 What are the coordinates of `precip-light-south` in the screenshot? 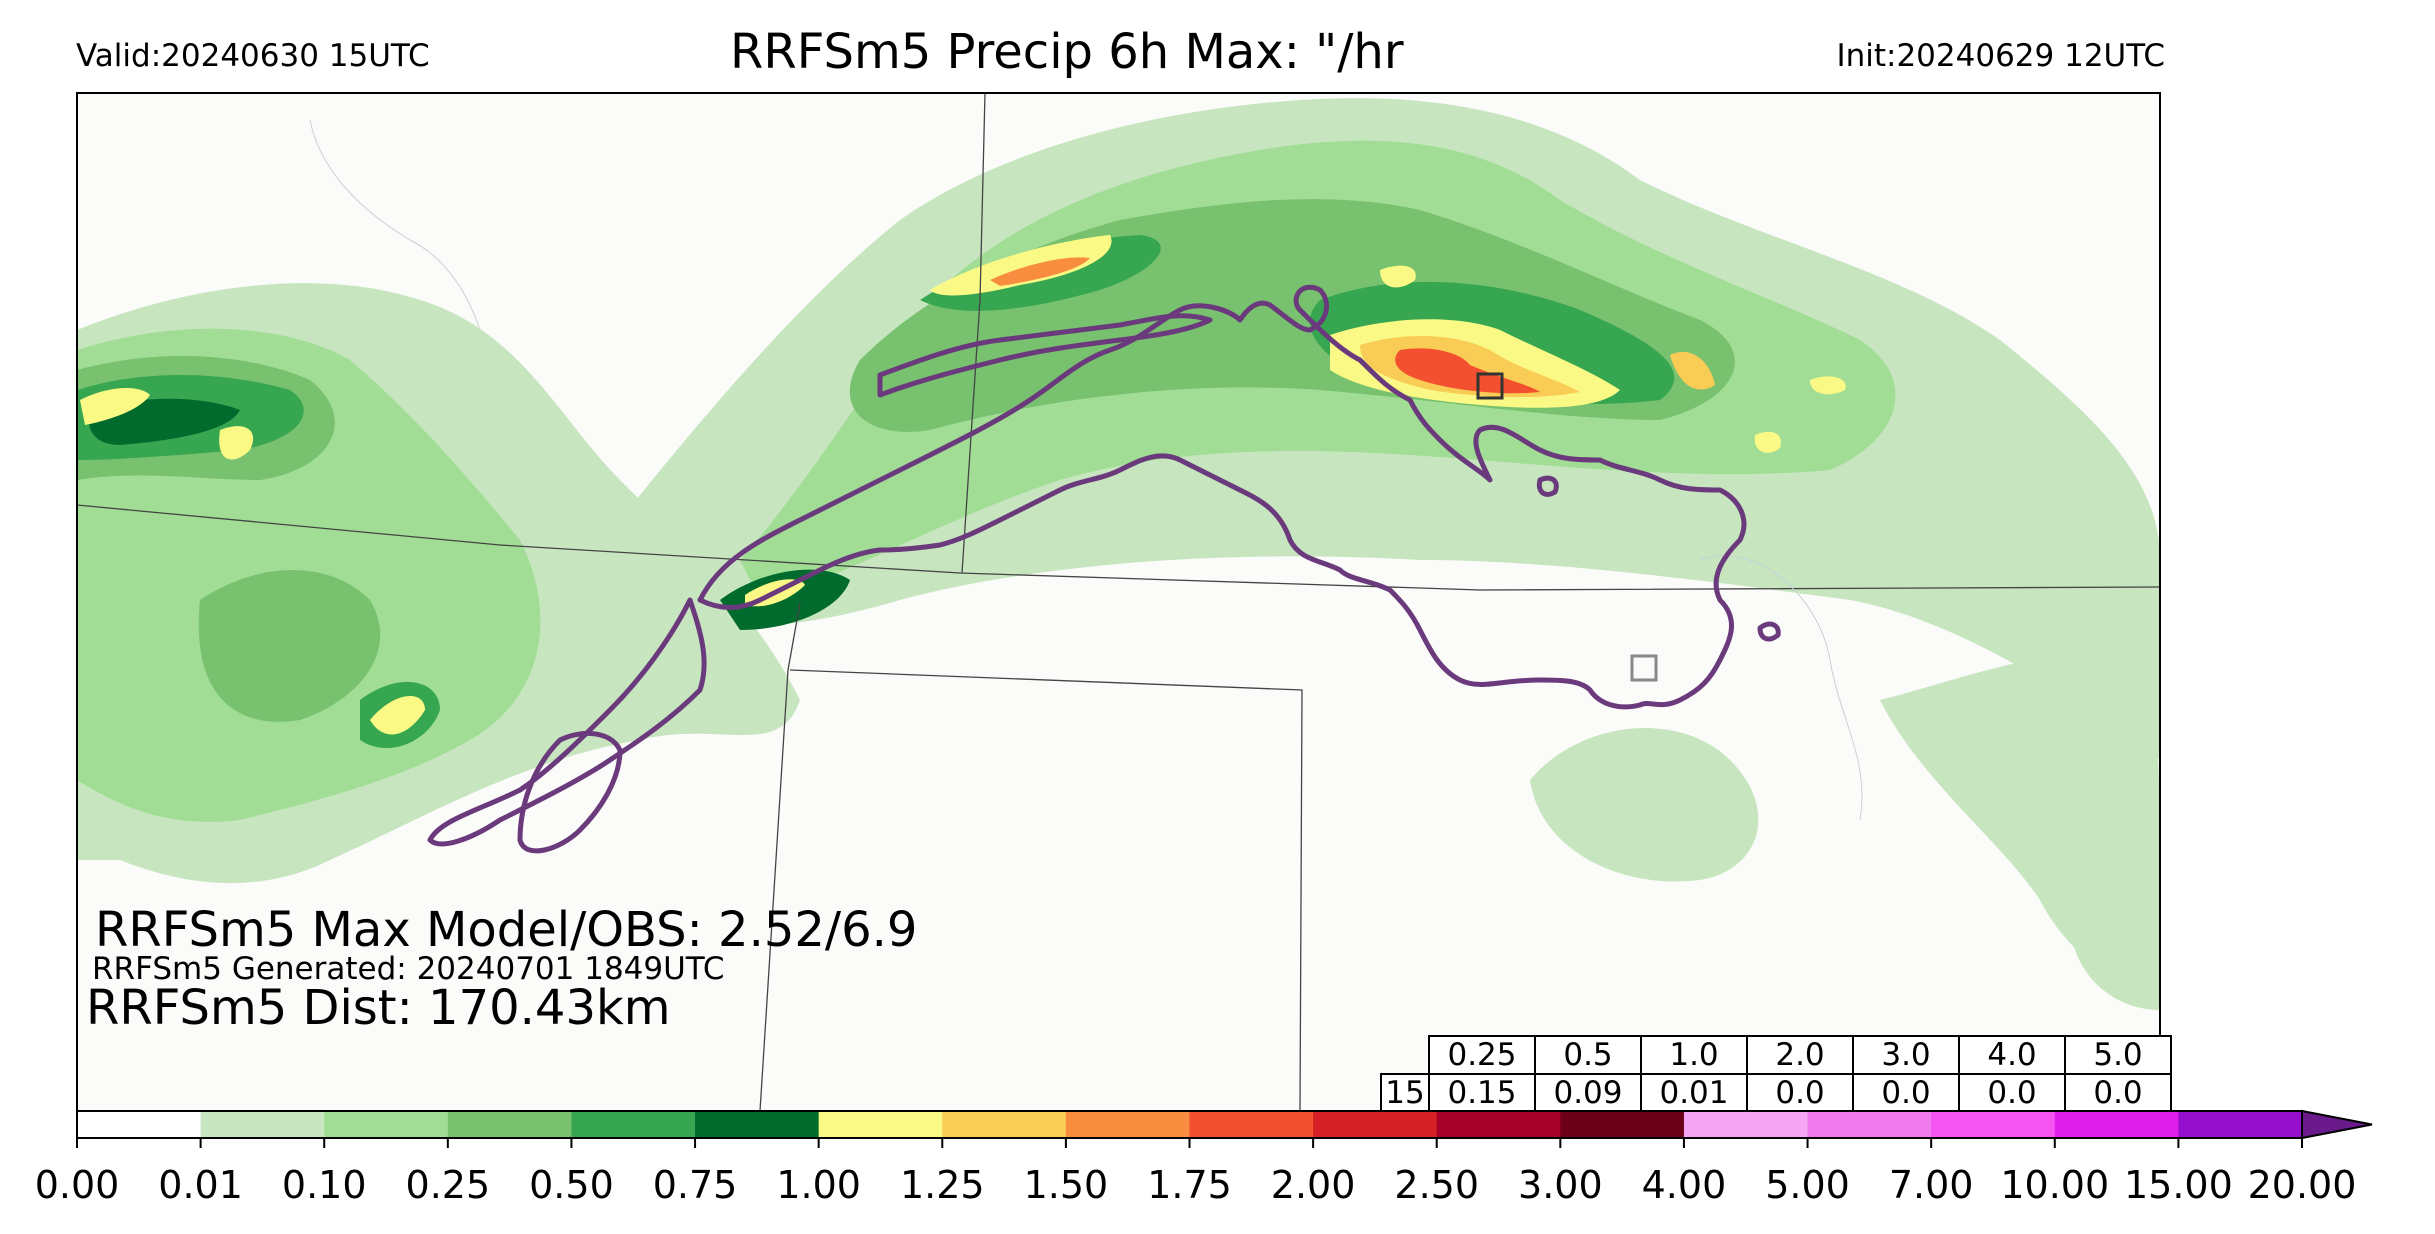 It's located at (1644, 804).